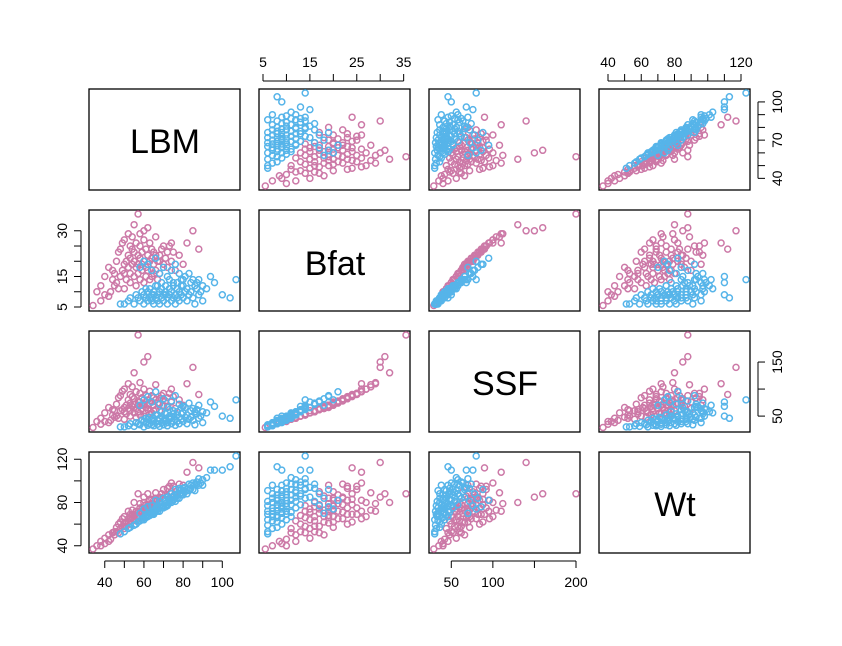  I want to click on panel-ssf-ssf, so click(504, 381).